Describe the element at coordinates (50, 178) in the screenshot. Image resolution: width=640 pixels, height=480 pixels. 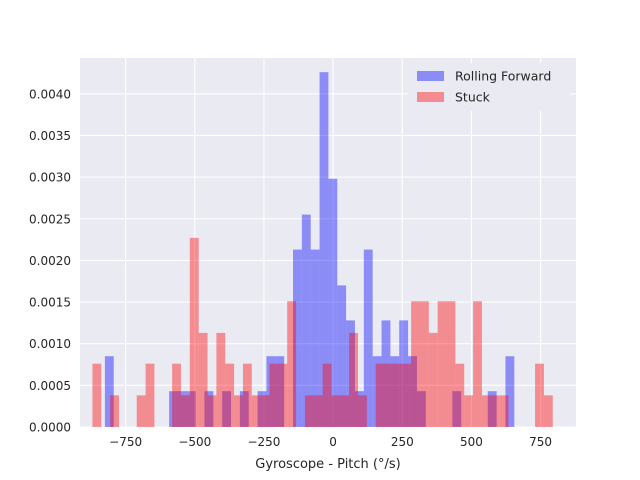
I see `y-tick-label: 0.0030` at that location.